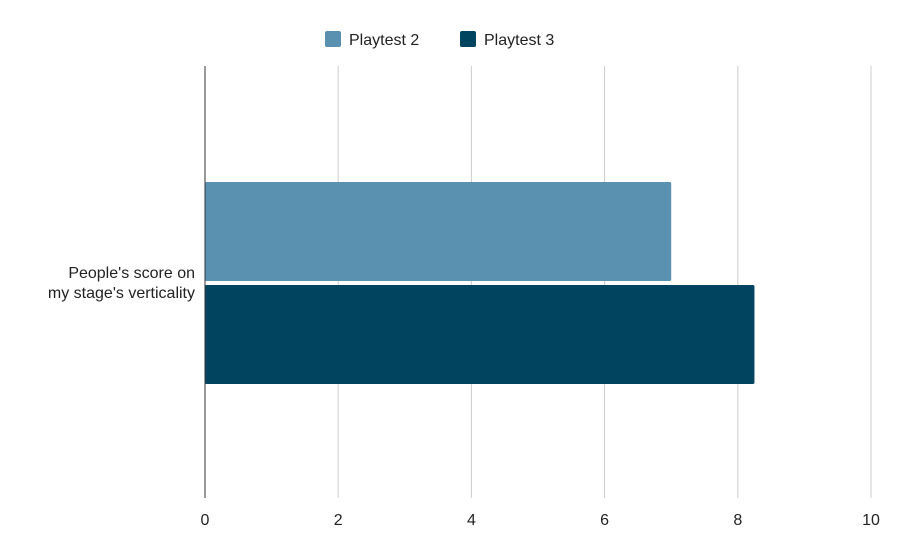  Describe the element at coordinates (439, 40) in the screenshot. I see `legend: Playtest 2 Playtest 3` at that location.